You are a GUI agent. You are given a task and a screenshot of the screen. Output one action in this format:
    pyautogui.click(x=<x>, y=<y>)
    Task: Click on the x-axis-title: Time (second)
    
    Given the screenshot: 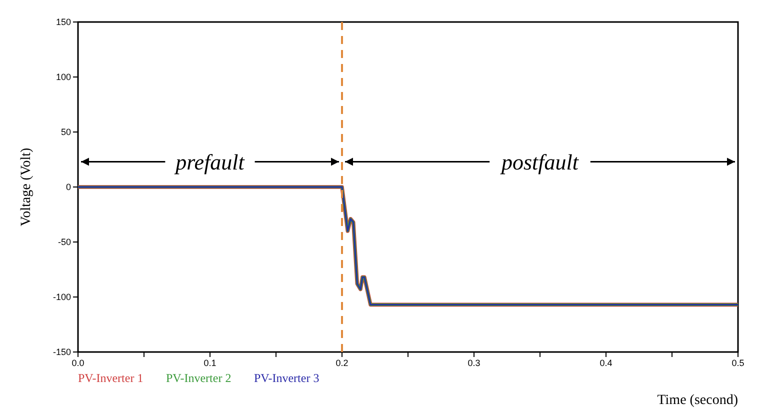 What is the action you would take?
    pyautogui.click(x=697, y=400)
    